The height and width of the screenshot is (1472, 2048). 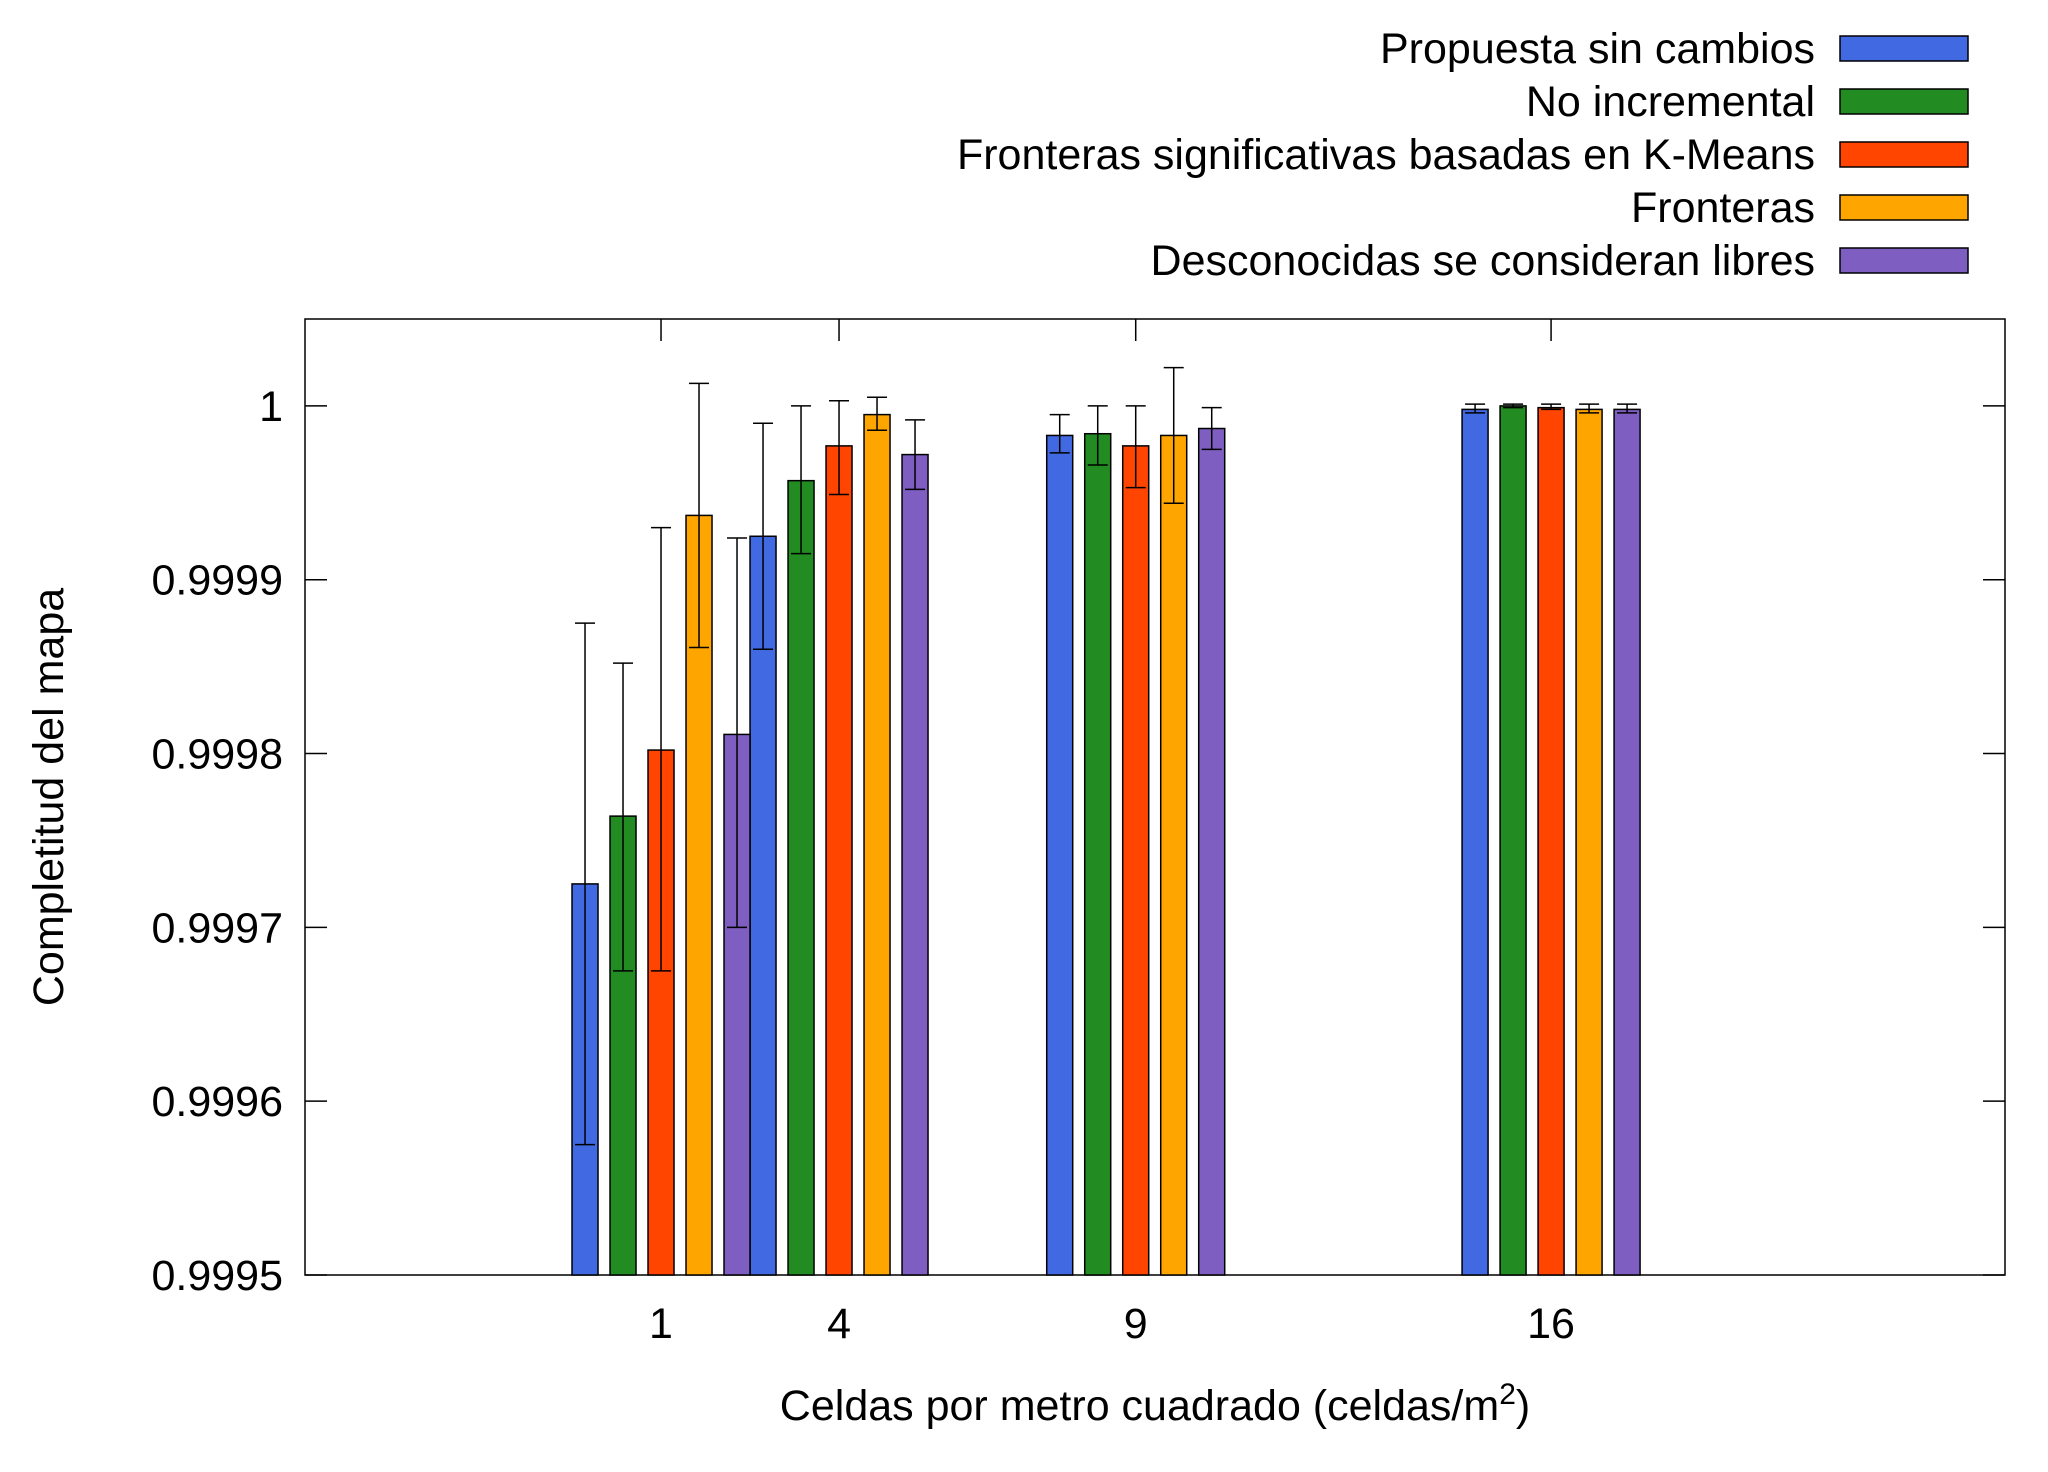 I want to click on x-axis-label-end: ), so click(x=1523, y=1406).